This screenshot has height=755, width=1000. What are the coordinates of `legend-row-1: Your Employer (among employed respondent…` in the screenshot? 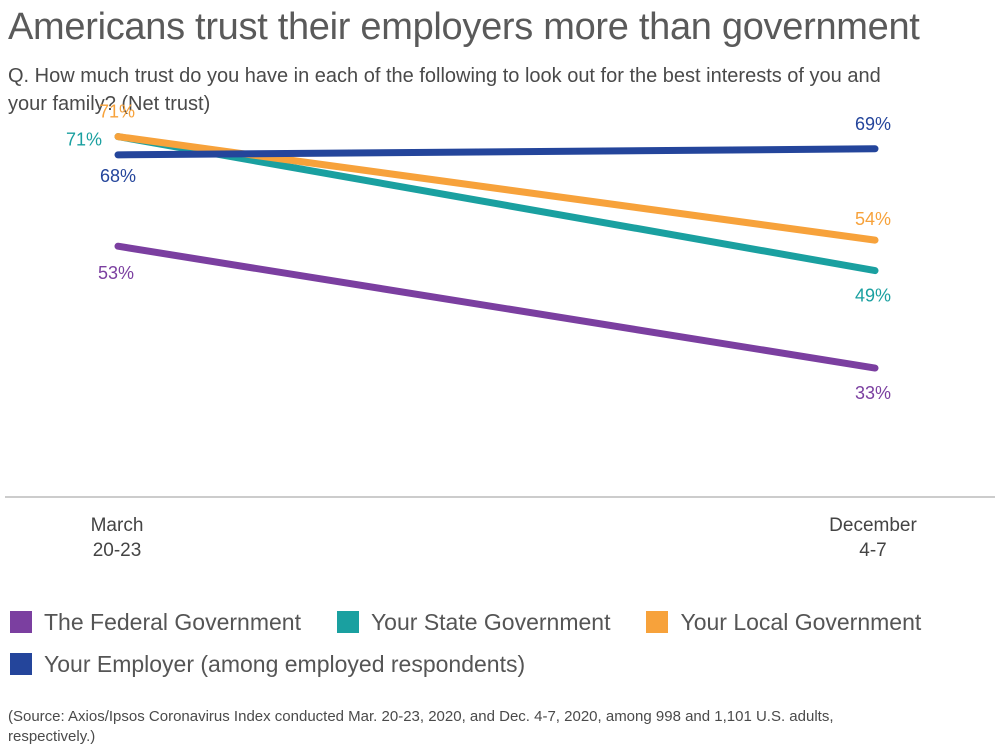 It's located at (505, 664).